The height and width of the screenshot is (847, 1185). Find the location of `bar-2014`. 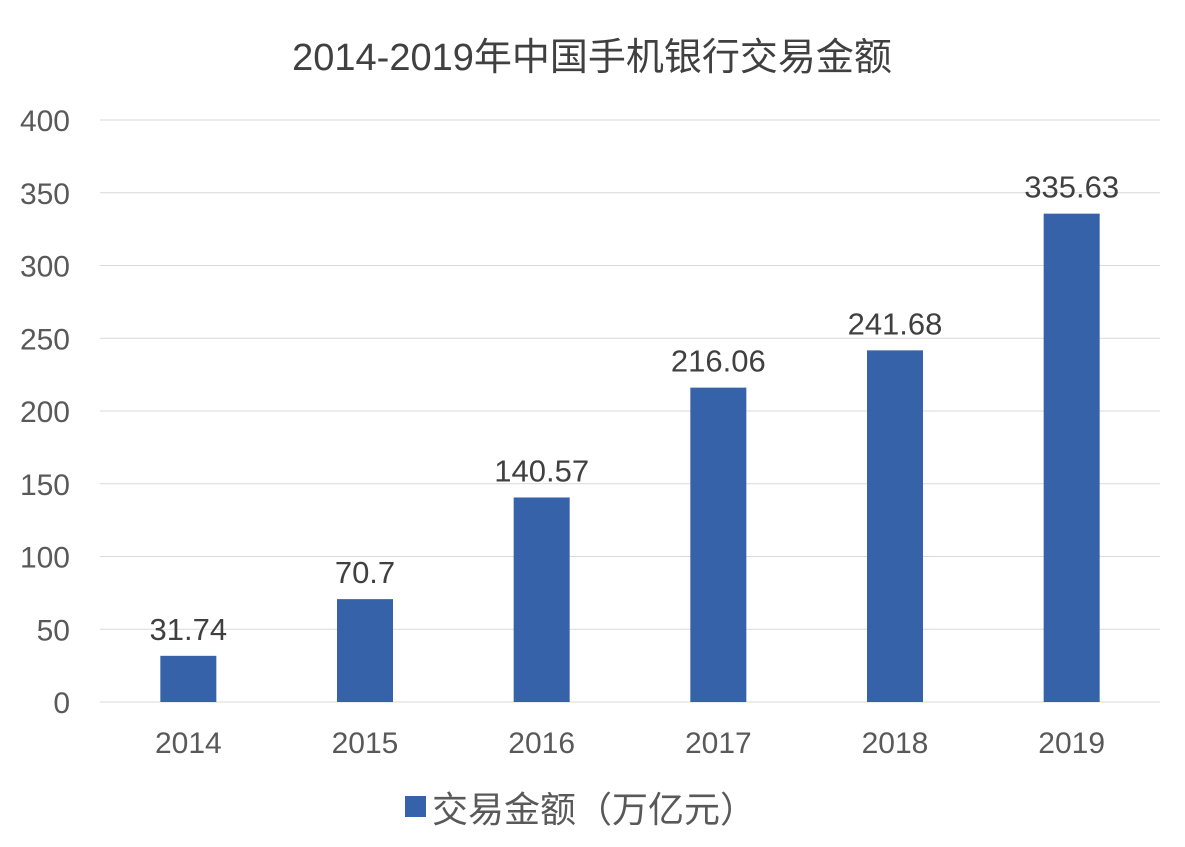

bar-2014 is located at coordinates (188, 678).